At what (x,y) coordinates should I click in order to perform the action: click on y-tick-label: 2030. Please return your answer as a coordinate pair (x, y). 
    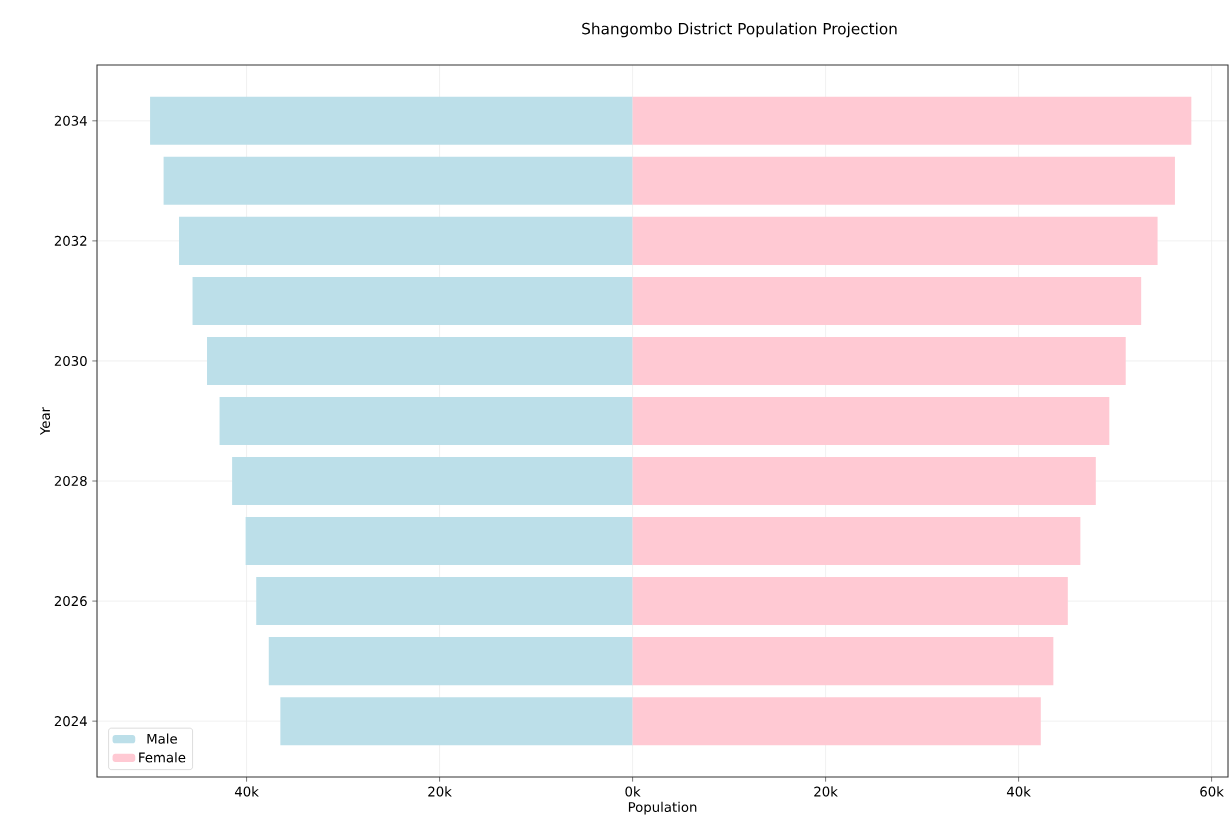
    Looking at the image, I should click on (70, 360).